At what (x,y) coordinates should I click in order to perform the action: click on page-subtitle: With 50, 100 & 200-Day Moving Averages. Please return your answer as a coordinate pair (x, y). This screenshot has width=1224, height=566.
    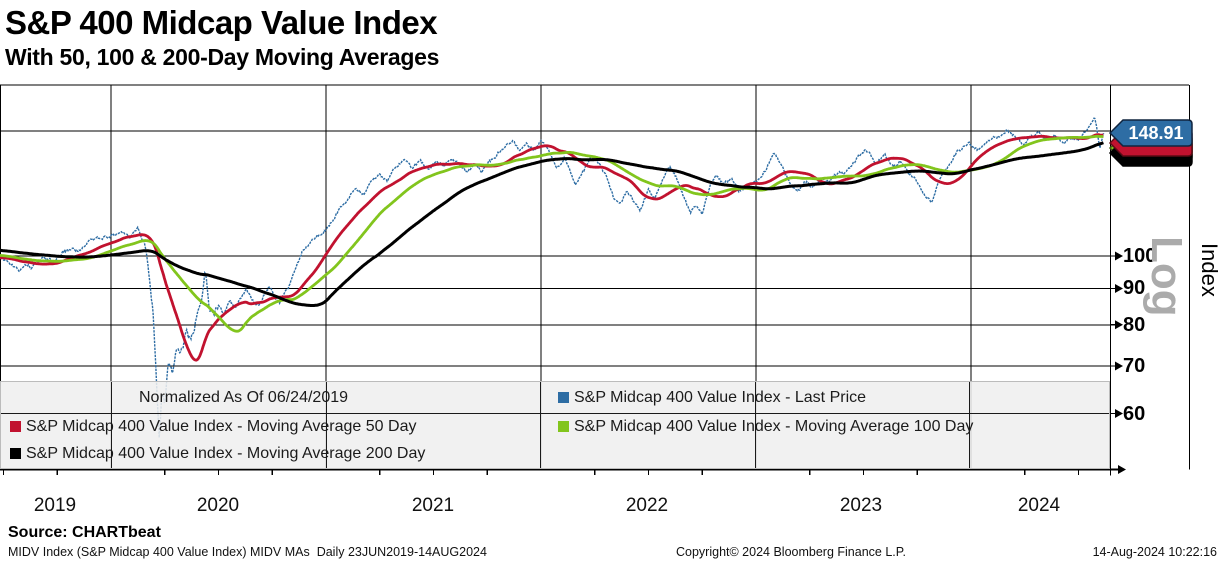
    Looking at the image, I should click on (222, 57).